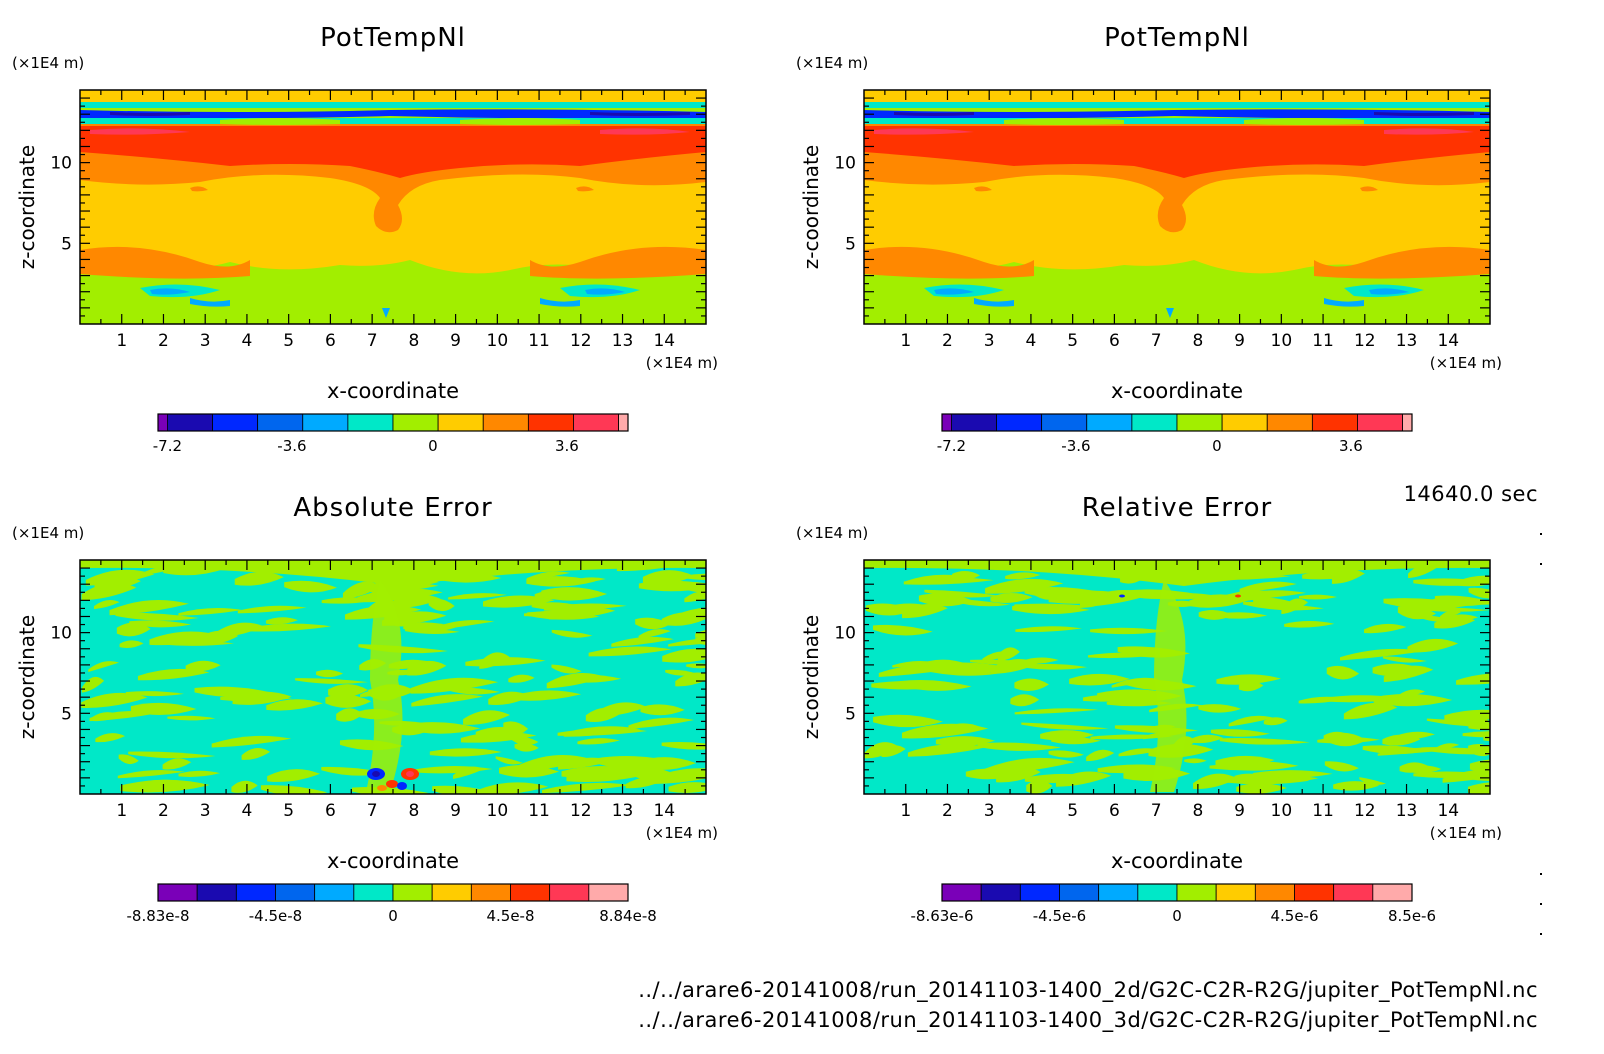  Describe the element at coordinates (664, 811) in the screenshot. I see `x-tick-label: 14` at that location.